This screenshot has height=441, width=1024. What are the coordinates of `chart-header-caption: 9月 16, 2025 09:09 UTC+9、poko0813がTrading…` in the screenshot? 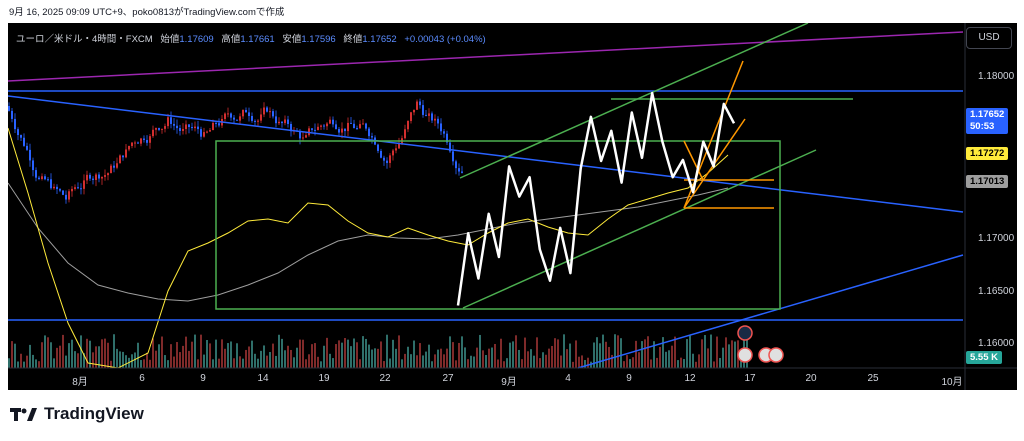 It's located at (147, 12).